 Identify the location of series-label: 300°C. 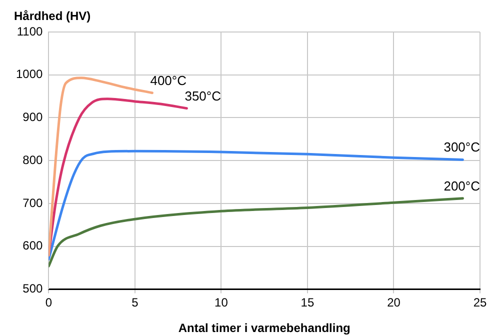
(462, 147).